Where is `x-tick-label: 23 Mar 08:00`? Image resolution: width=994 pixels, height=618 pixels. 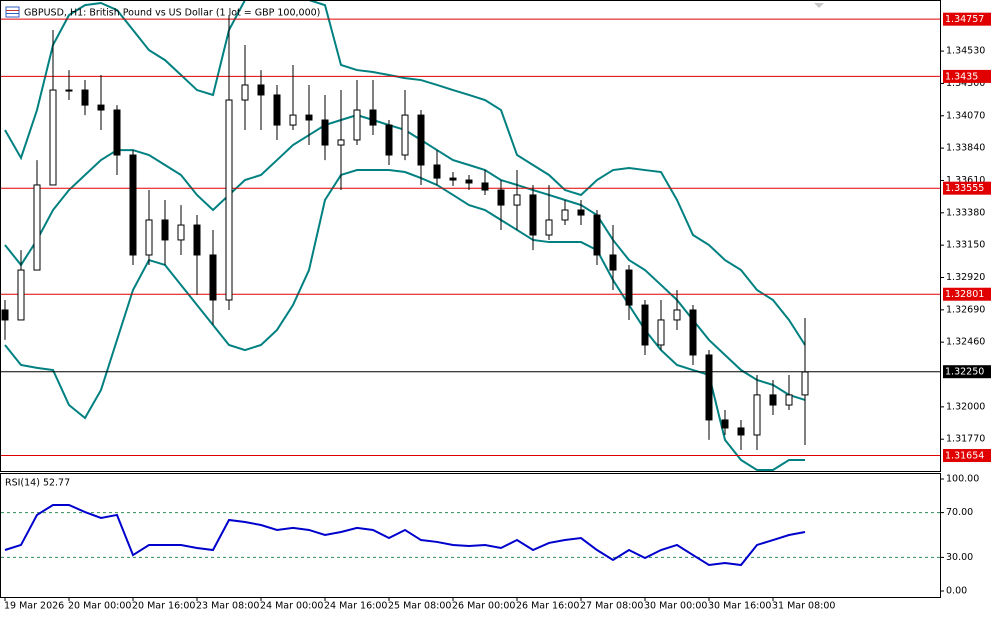
x-tick-label: 23 Mar 08:00 is located at coordinates (227, 606).